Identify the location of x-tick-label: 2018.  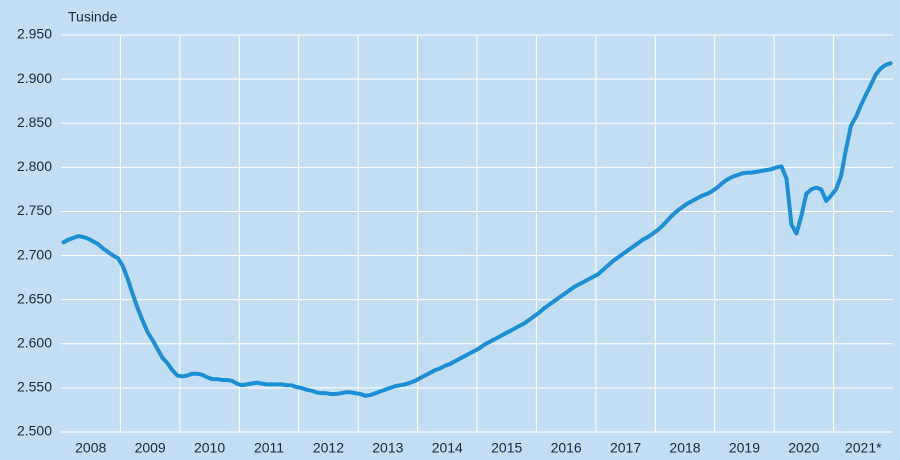
(684, 448).